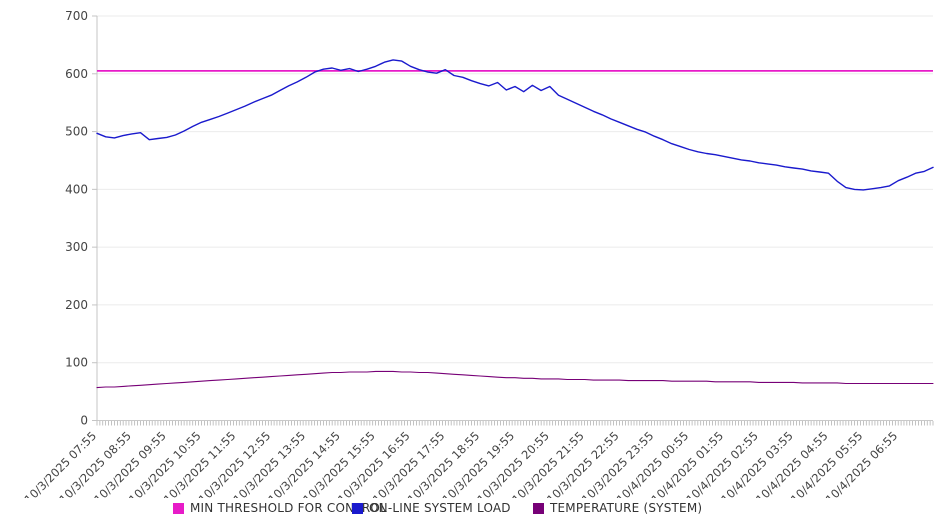 This screenshot has width=946, height=526. I want to click on y-axis-label: 700, so click(76, 16).